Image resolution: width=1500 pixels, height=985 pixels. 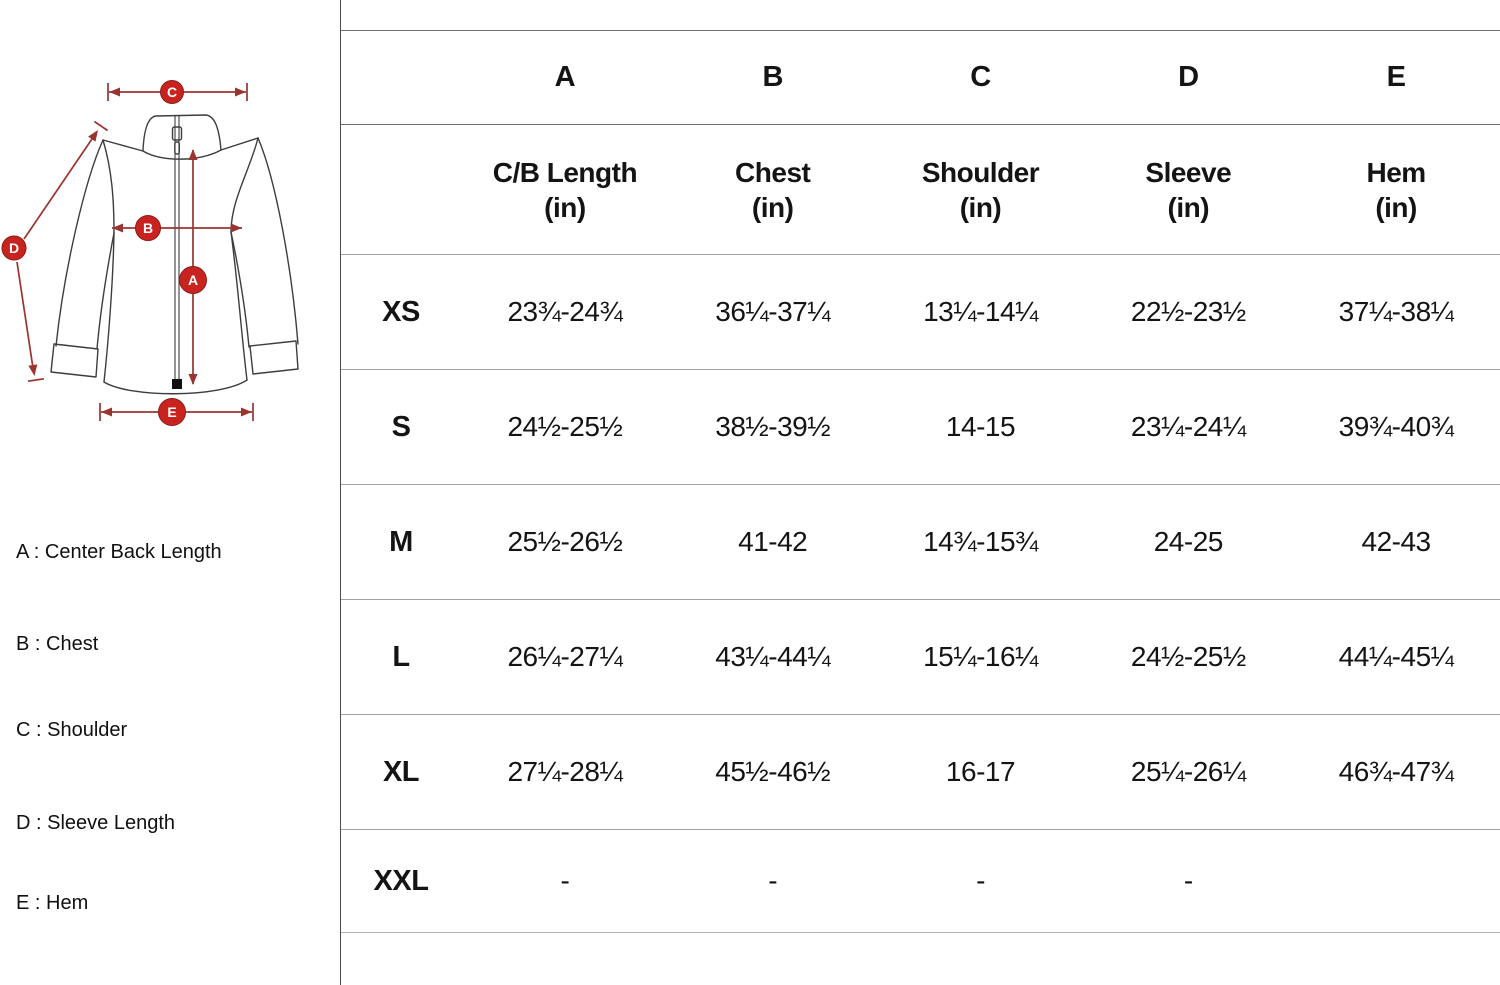 What do you see at coordinates (773, 426) in the screenshot?
I see `cell-value: 38½-39½` at bounding box center [773, 426].